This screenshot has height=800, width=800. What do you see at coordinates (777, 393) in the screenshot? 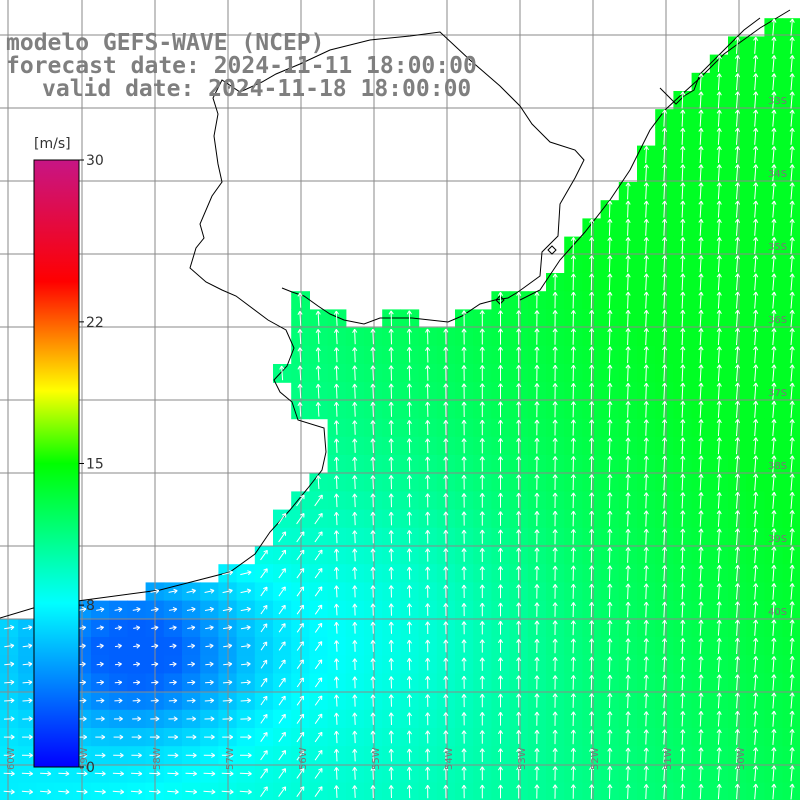
I see `latitude-label: 37S` at bounding box center [777, 393].